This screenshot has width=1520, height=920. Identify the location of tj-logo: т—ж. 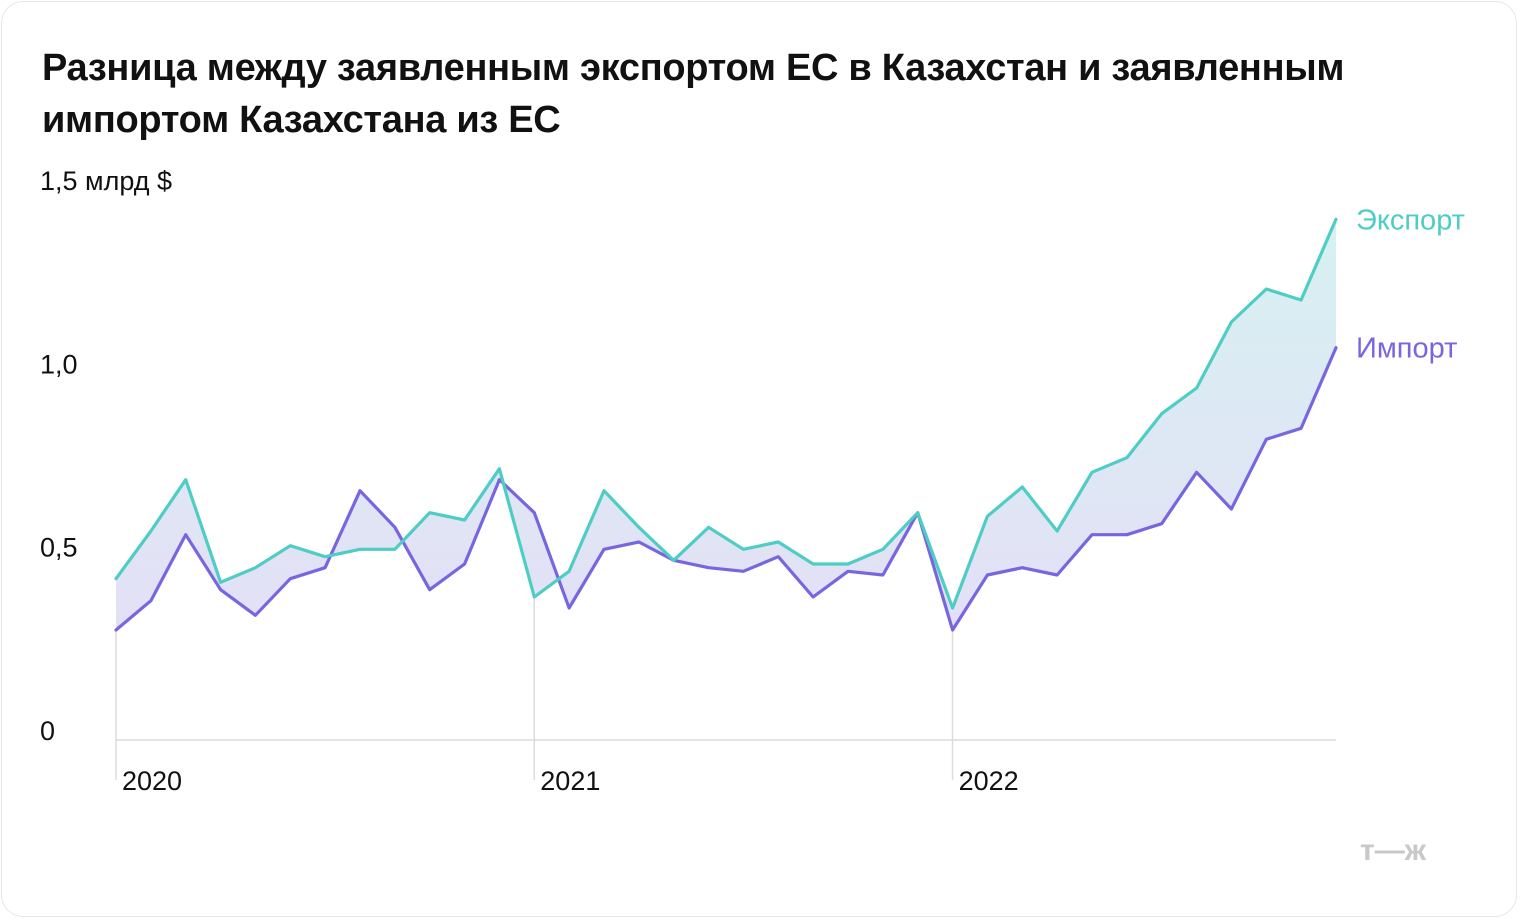
(1422, 851).